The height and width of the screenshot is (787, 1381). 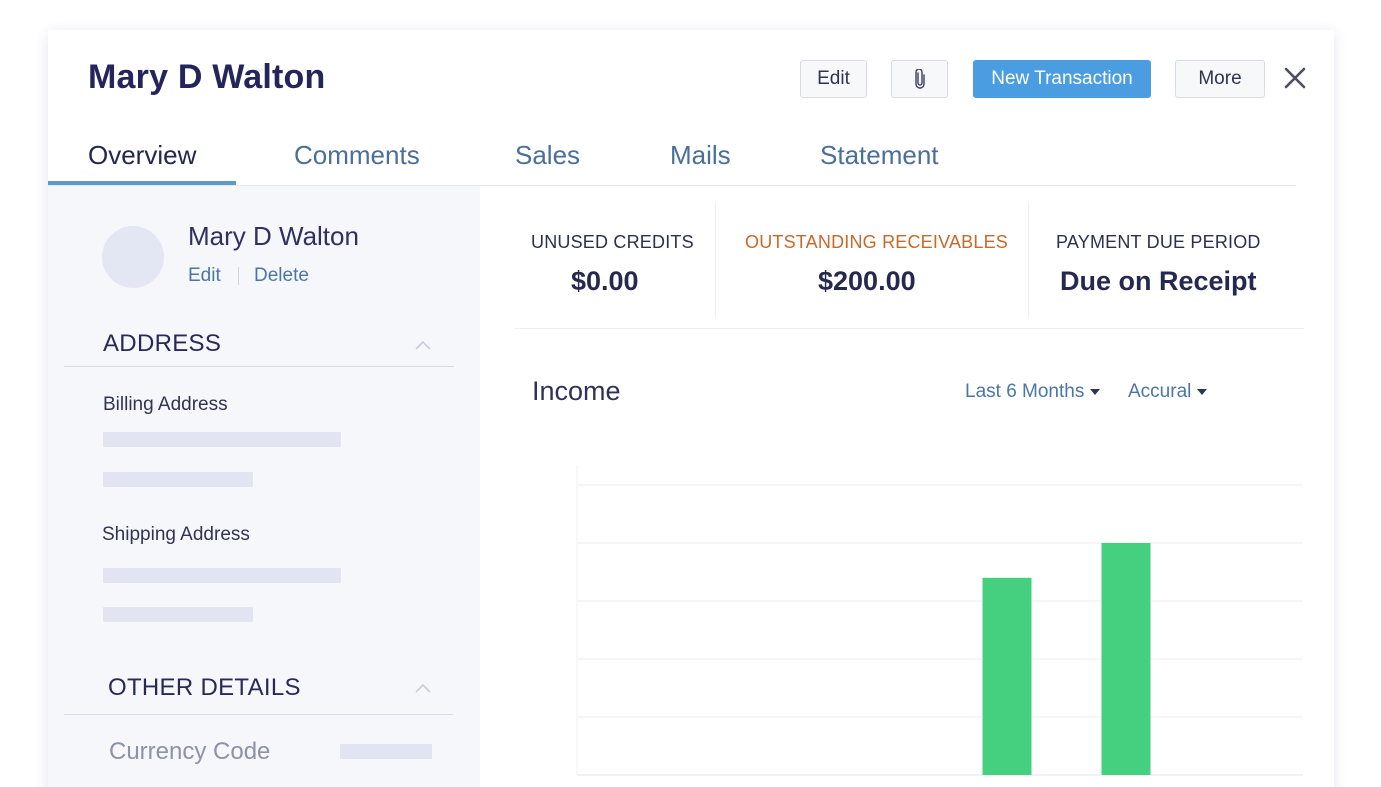 What do you see at coordinates (879, 155) in the screenshot?
I see `tab-statement: Statement` at bounding box center [879, 155].